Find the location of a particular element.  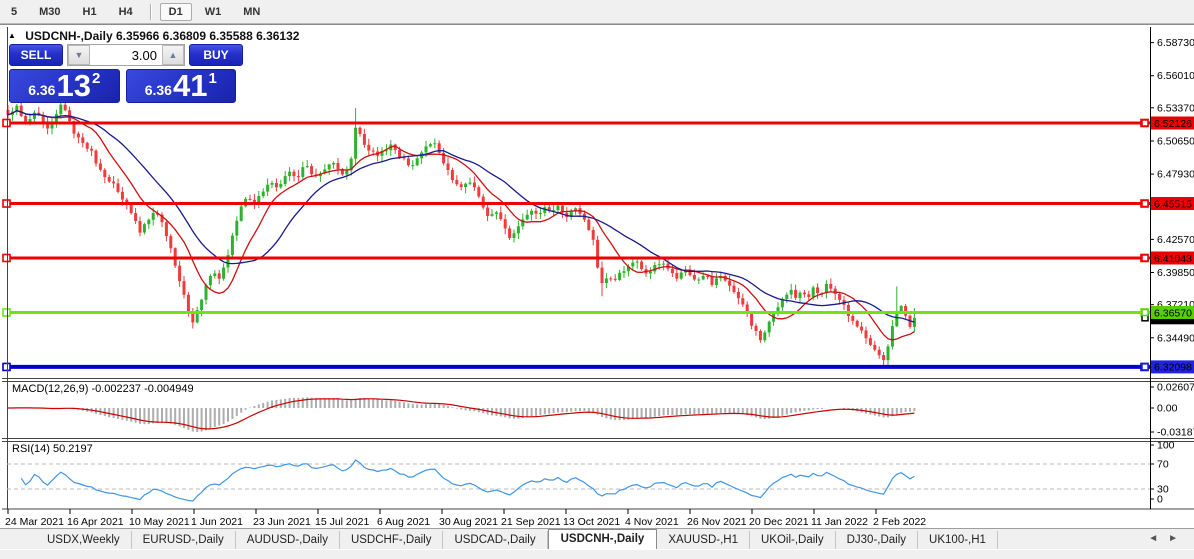

buy-button: BUY is located at coordinates (216, 55).